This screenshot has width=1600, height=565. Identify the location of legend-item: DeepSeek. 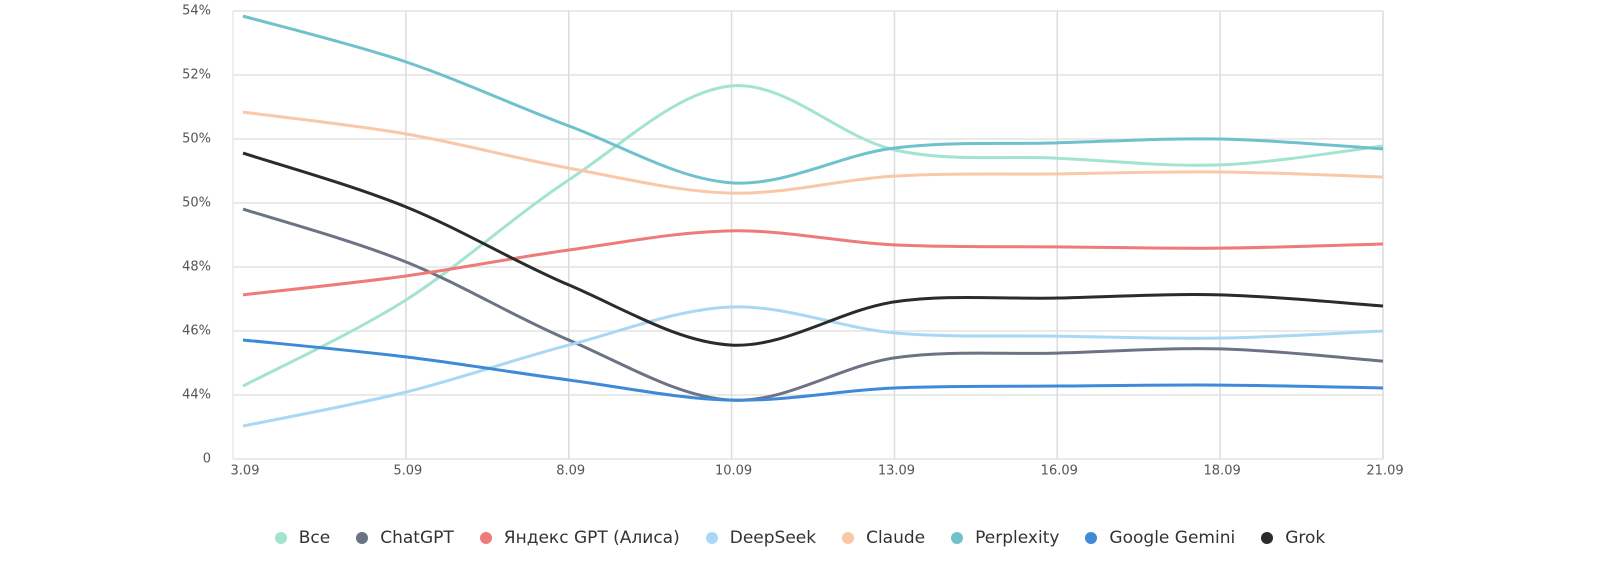
(761, 538).